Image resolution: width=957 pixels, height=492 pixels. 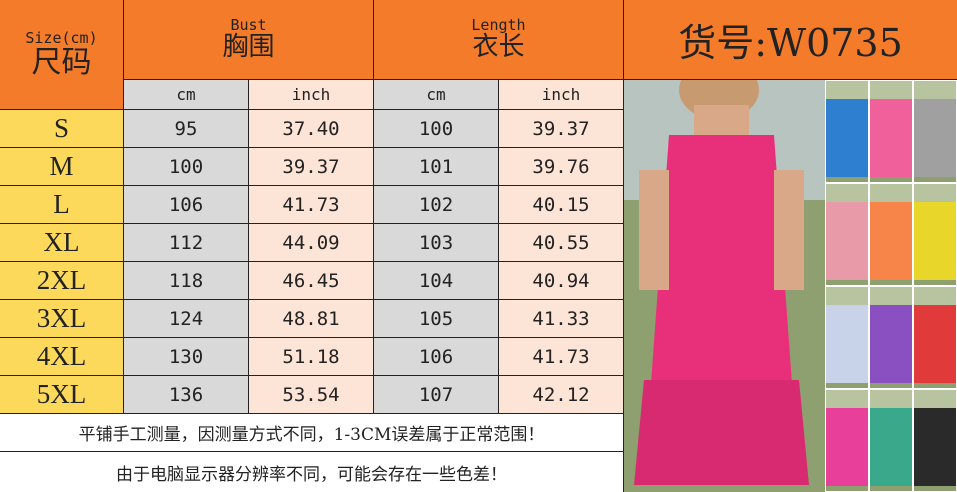 What do you see at coordinates (186, 205) in the screenshot?
I see `cell-bust-cm: 106` at bounding box center [186, 205].